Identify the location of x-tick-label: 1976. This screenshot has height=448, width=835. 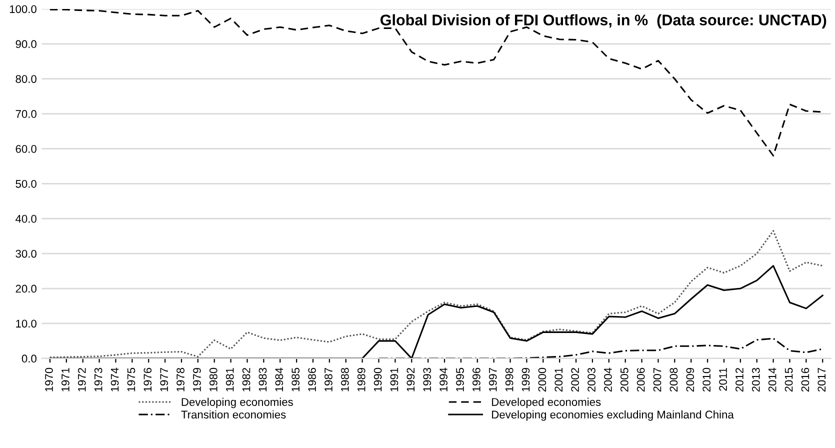
(148, 380).